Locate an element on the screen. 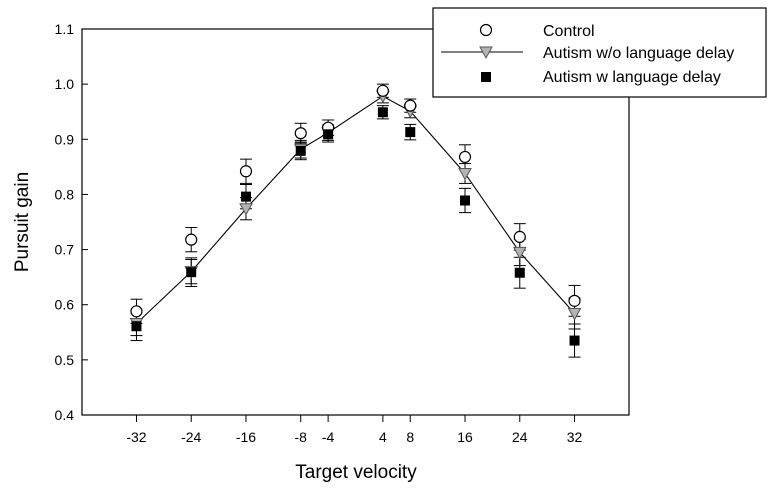 Image resolution: width=770 pixels, height=489 pixels. x-axis-title: Target velocity is located at coordinates (356, 472).